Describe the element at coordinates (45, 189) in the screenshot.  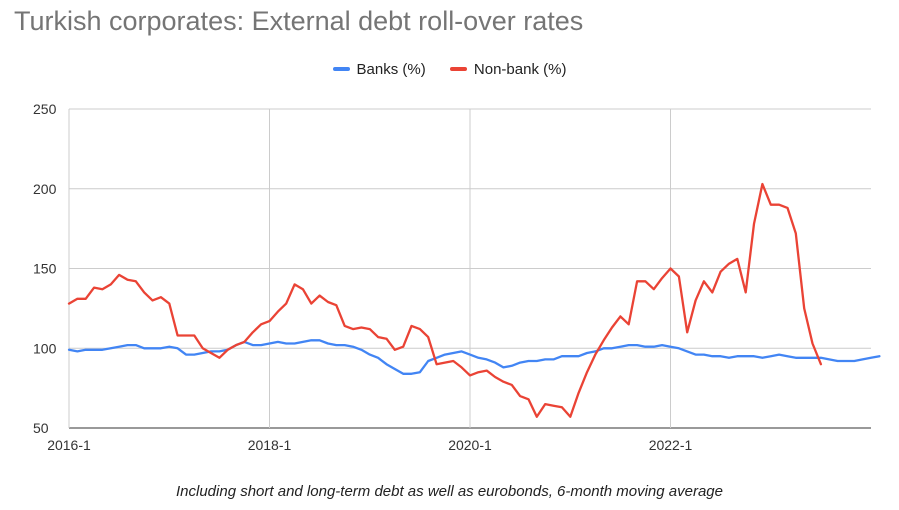
I see `y-tick-label: 200` at that location.